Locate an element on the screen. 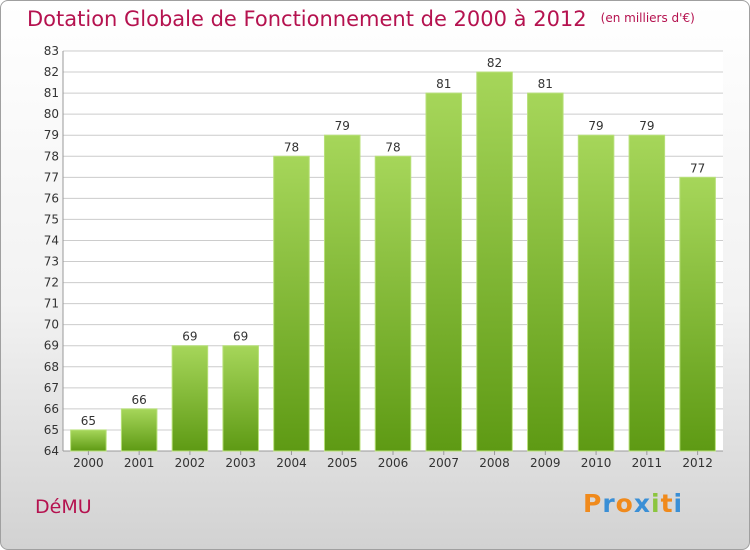  x-tick-label: 2008 is located at coordinates (494, 463).